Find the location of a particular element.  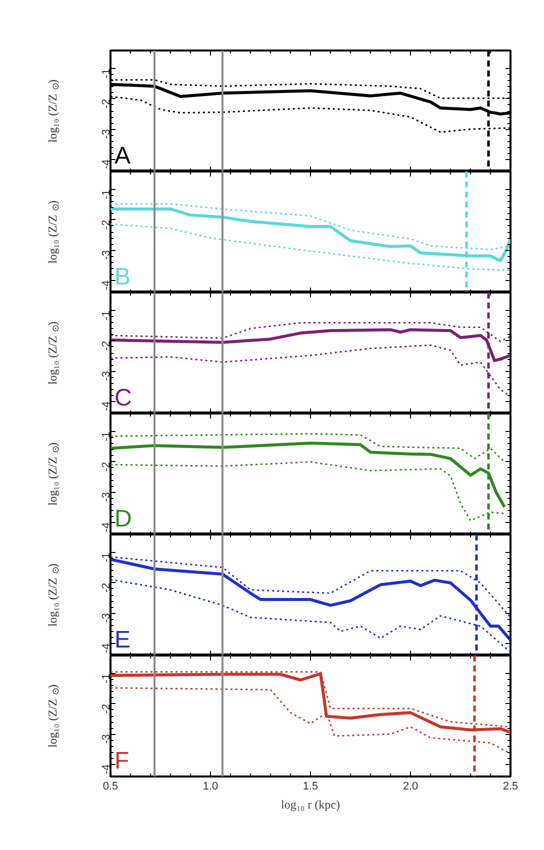

x-tick-label: 0.5 is located at coordinates (110, 786).